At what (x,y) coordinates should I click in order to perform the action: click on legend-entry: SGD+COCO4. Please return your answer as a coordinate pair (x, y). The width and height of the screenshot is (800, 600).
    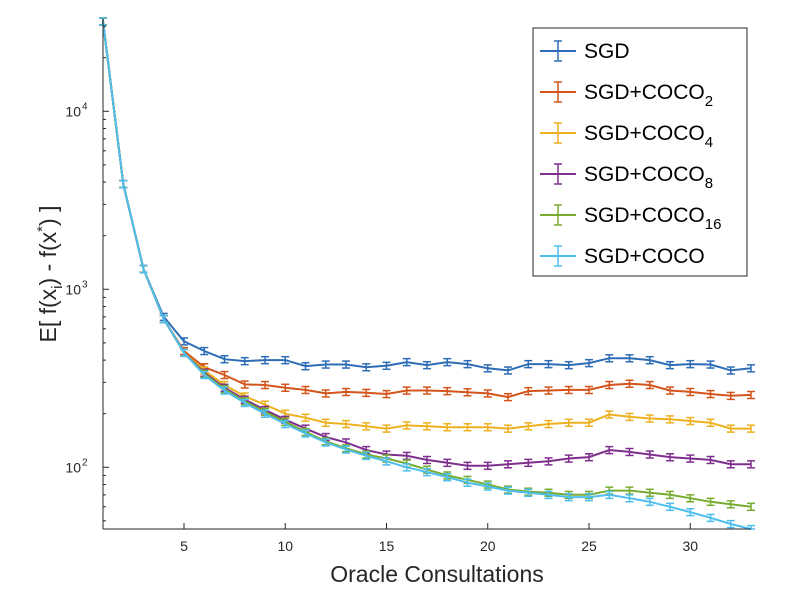
    Looking at the image, I should click on (626, 136).